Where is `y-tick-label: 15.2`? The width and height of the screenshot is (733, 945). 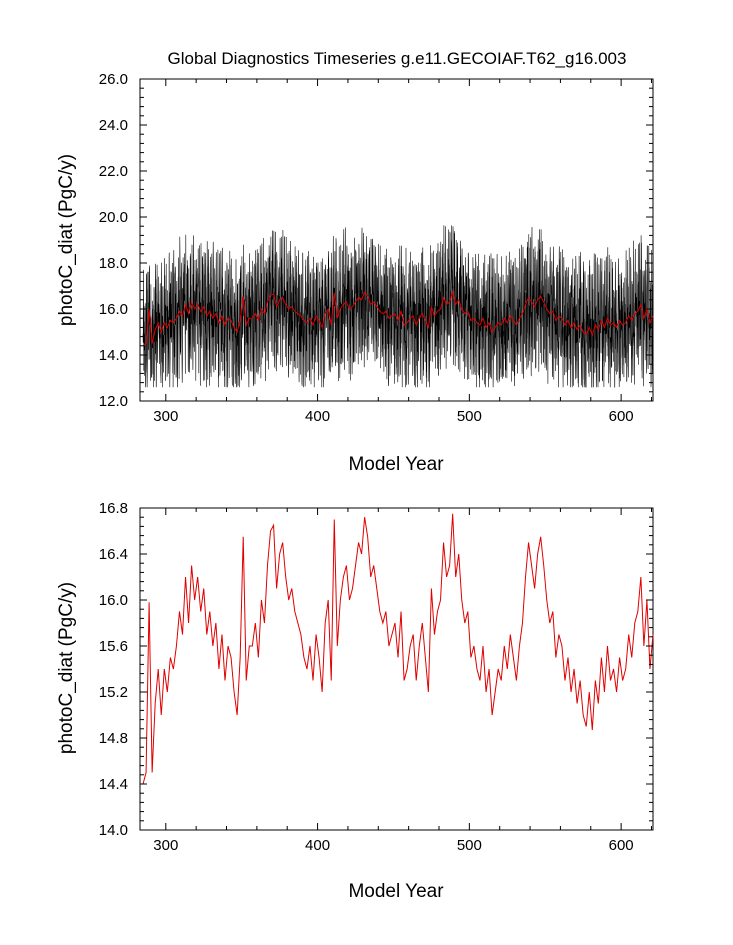 y-tick-label: 15.2 is located at coordinates (113, 692).